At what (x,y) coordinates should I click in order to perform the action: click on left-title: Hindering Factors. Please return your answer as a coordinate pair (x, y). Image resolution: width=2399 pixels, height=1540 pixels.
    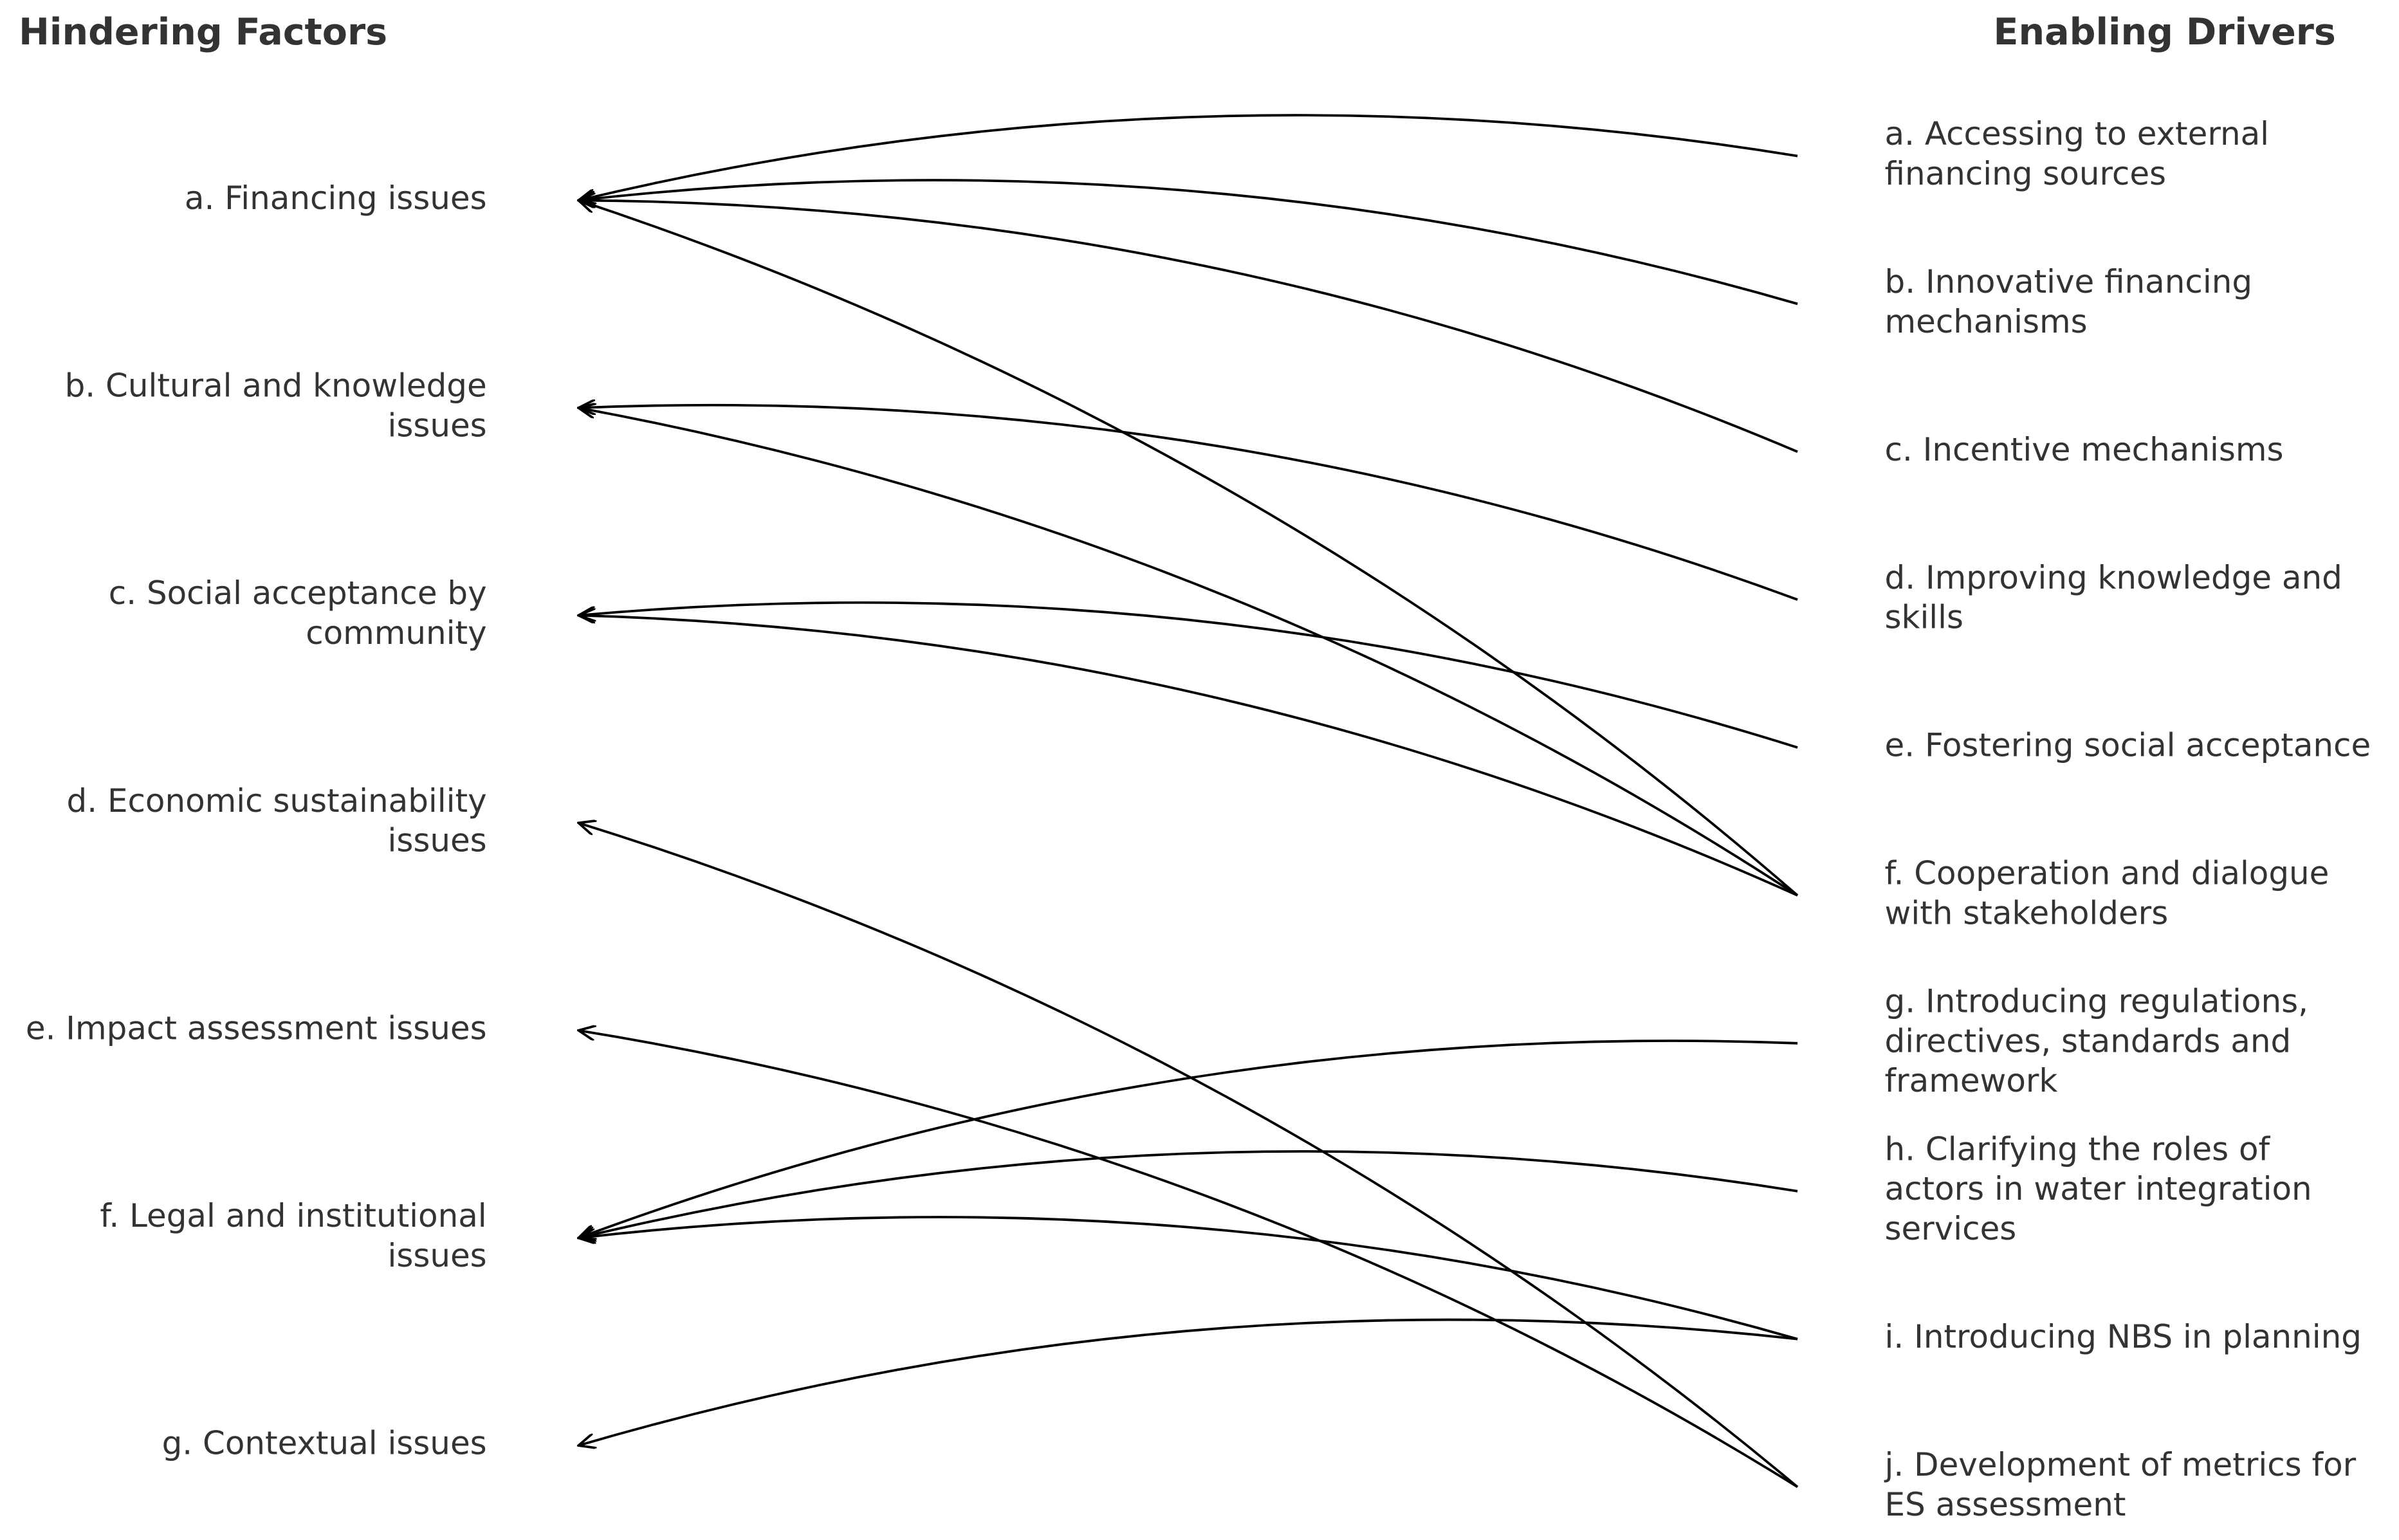
    Looking at the image, I should click on (203, 32).